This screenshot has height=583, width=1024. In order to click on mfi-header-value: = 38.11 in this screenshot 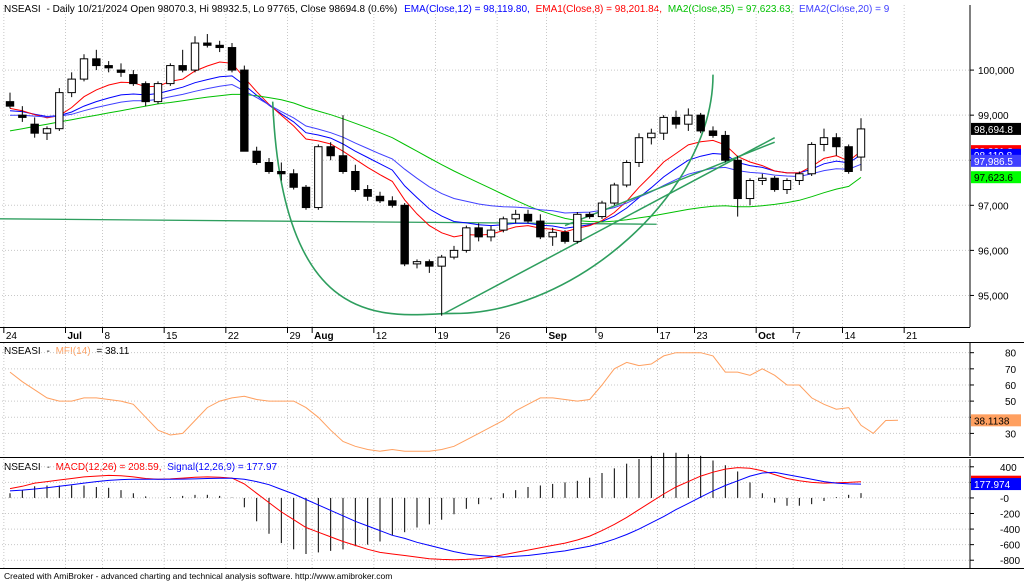, I will do `click(112, 351)`.